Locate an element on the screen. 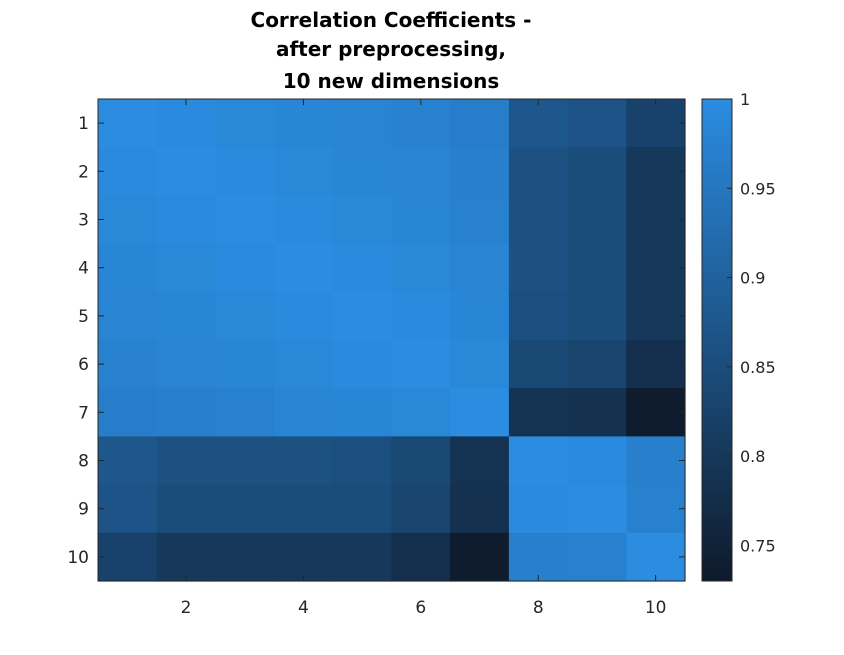 The image size is (844, 655). y-tick-label: 2 is located at coordinates (83, 172).